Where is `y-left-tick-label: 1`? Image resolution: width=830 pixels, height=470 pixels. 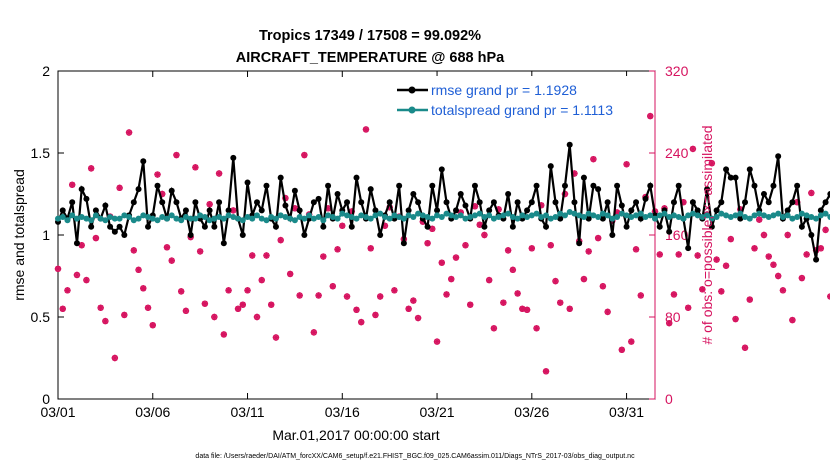
y-left-tick-label: 1 is located at coordinates (46, 235).